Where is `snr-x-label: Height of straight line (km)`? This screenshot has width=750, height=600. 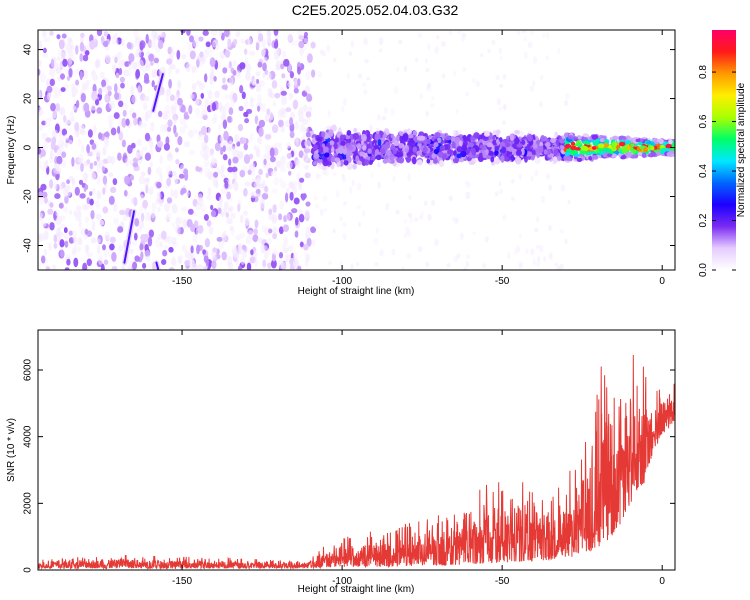 snr-x-label: Height of straight line (km) is located at coordinates (356, 589).